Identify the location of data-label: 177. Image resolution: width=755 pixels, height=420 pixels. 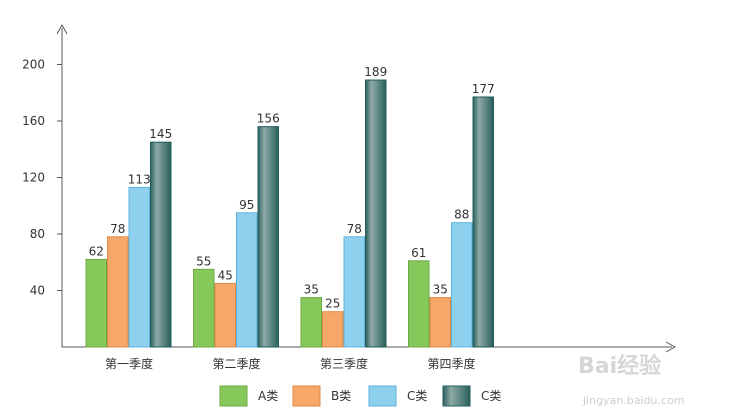
(483, 89).